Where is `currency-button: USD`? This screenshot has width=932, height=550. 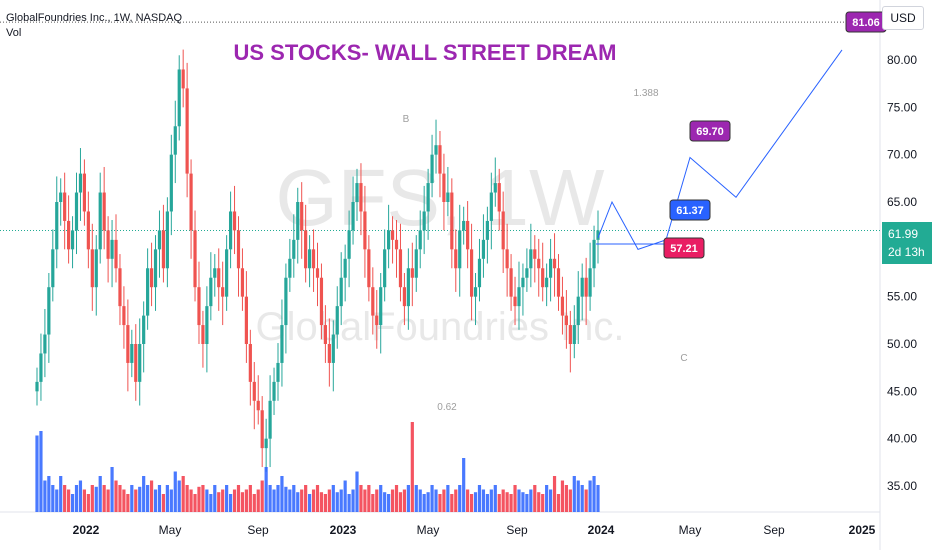 currency-button: USD is located at coordinates (903, 18).